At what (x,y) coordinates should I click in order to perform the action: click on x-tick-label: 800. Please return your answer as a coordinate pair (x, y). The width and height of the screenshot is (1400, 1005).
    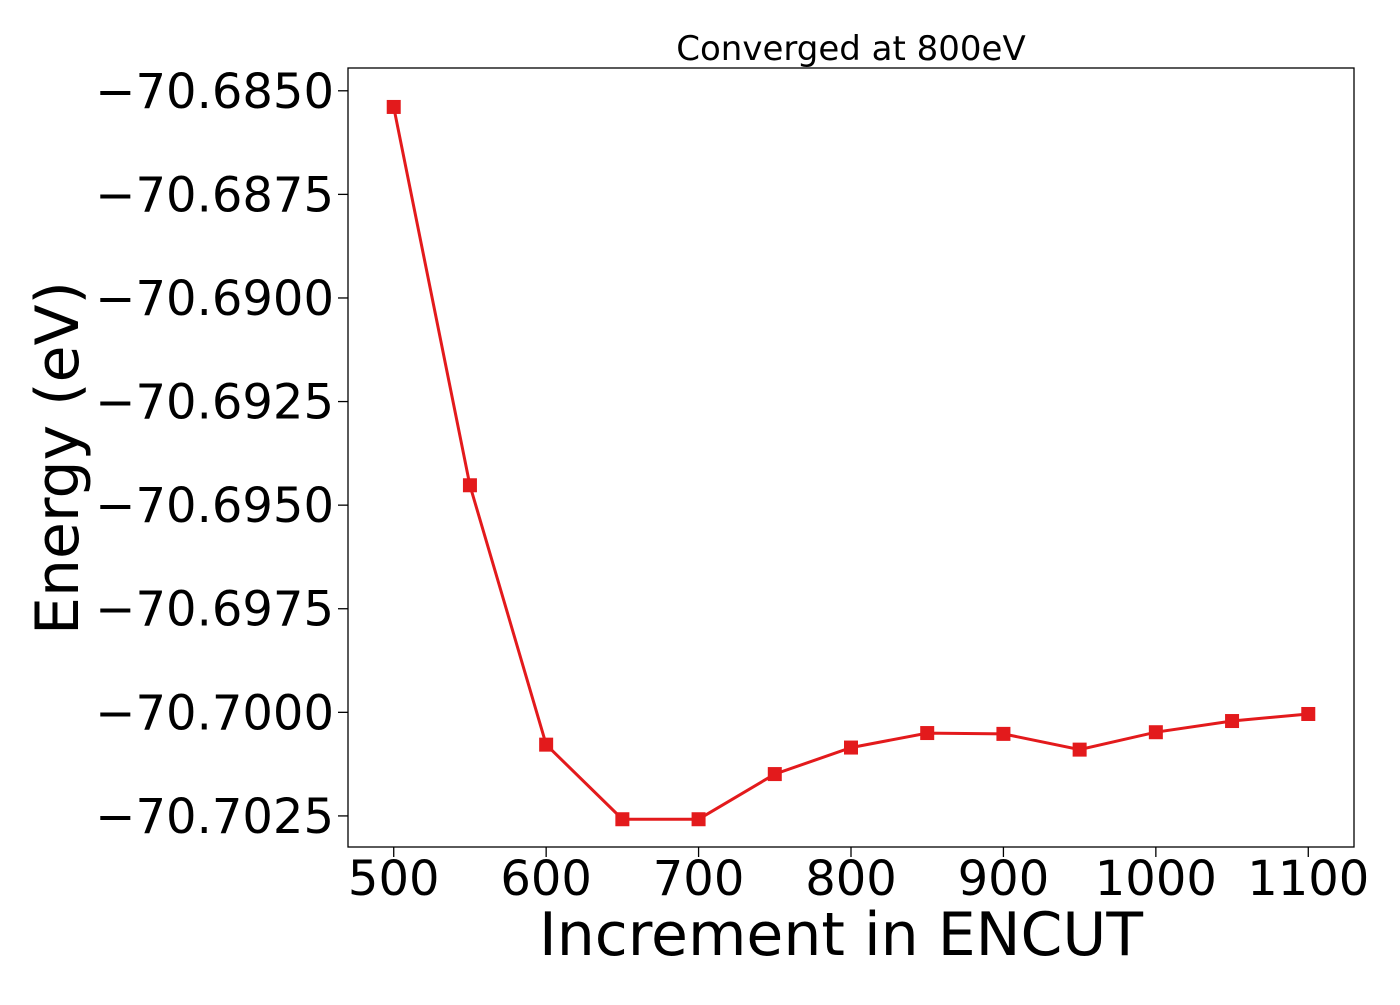
    Looking at the image, I should click on (851, 879).